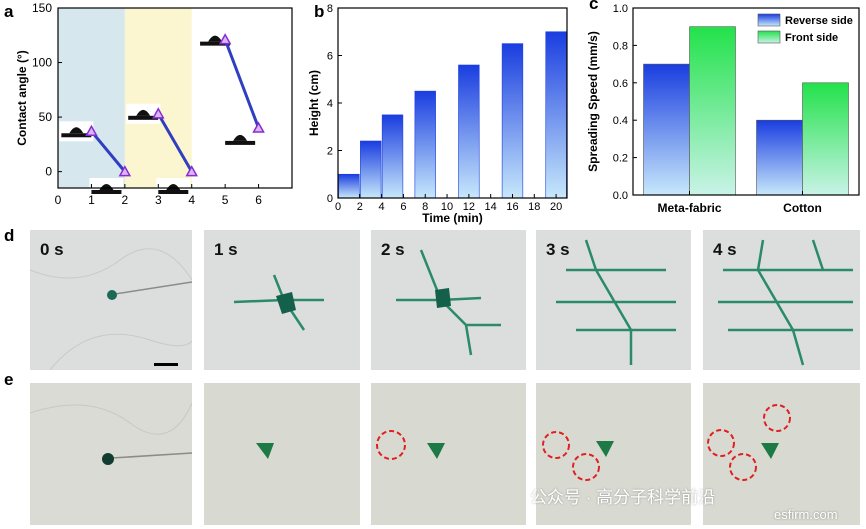 This screenshot has height=529, width=866. Describe the element at coordinates (781, 300) in the screenshot. I see `photo-d-4s: 4 s` at that location.